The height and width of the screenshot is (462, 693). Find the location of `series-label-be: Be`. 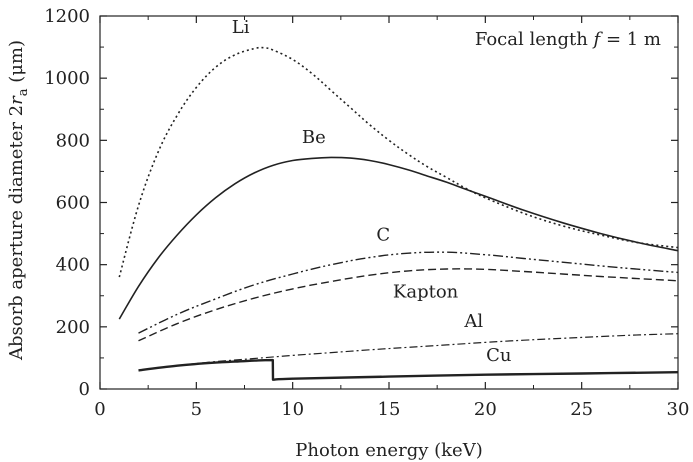

series-label-be: Be is located at coordinates (314, 137).